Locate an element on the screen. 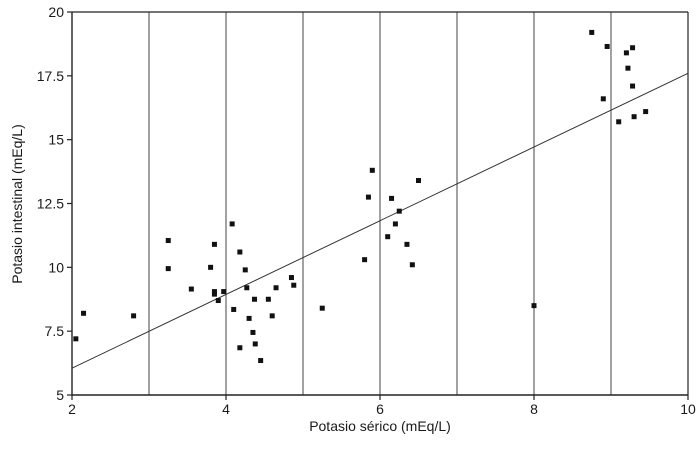 The image size is (700, 451). y-tick-label: 10 is located at coordinates (56, 267).